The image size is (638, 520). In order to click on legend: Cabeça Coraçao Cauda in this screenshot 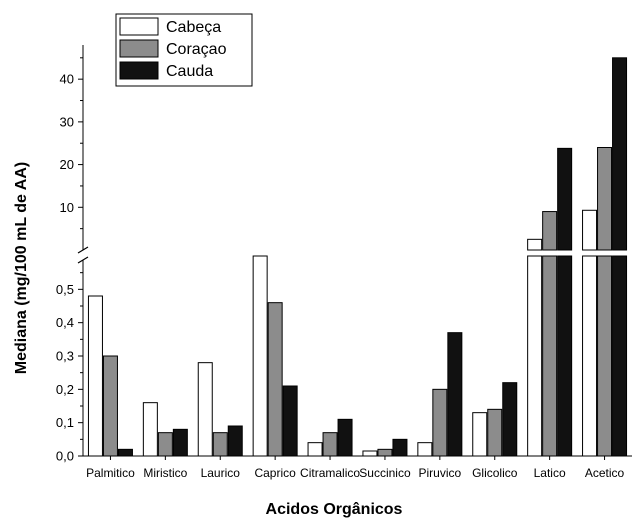, I will do `click(184, 50)`.